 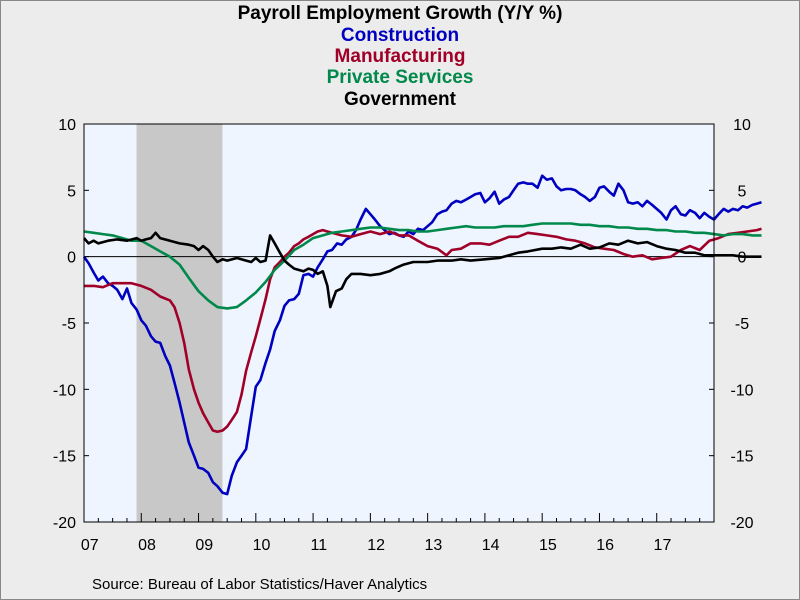 What do you see at coordinates (67, 125) in the screenshot?
I see `y-tick-label-left: 10` at bounding box center [67, 125].